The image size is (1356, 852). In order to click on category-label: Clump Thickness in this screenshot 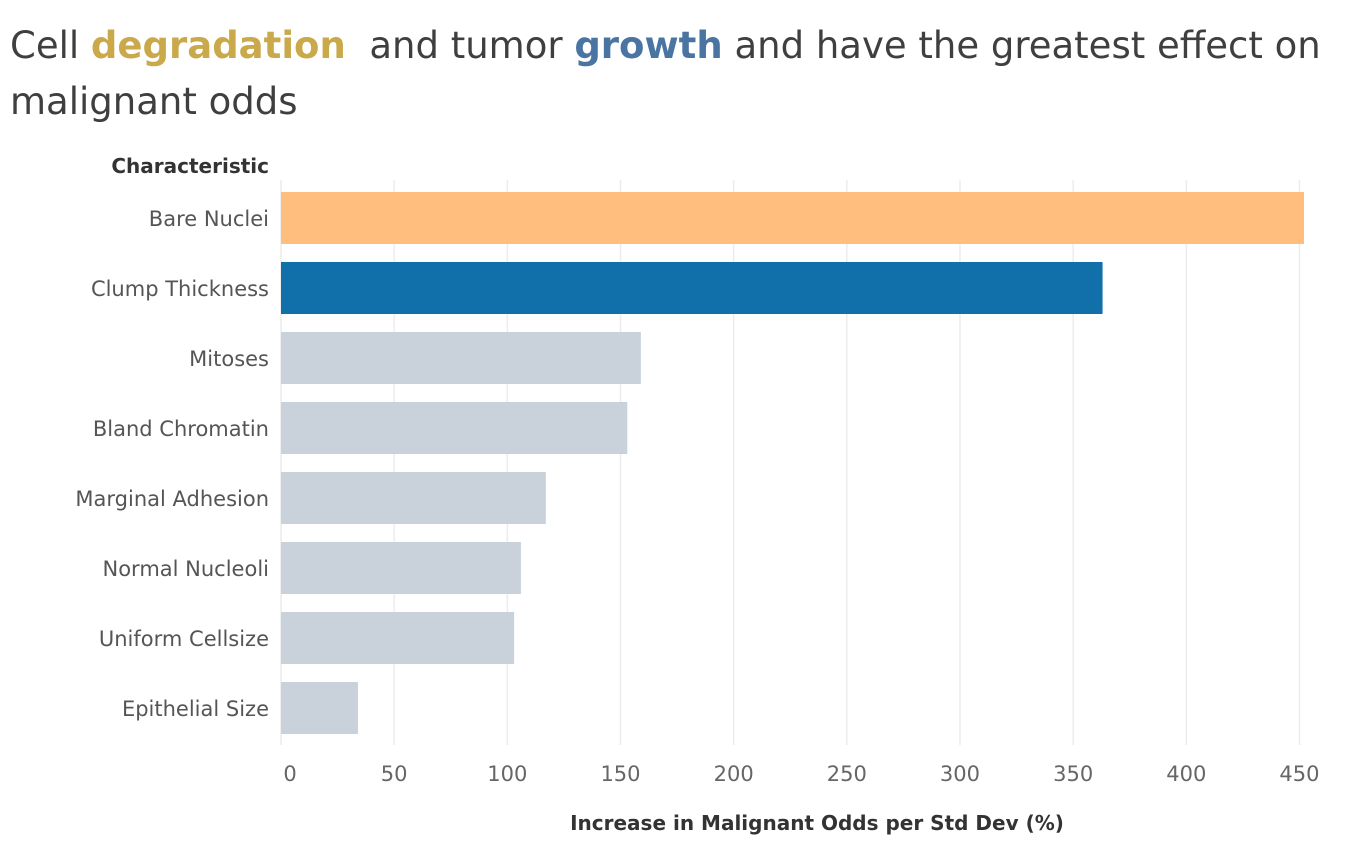, I will do `click(180, 289)`.